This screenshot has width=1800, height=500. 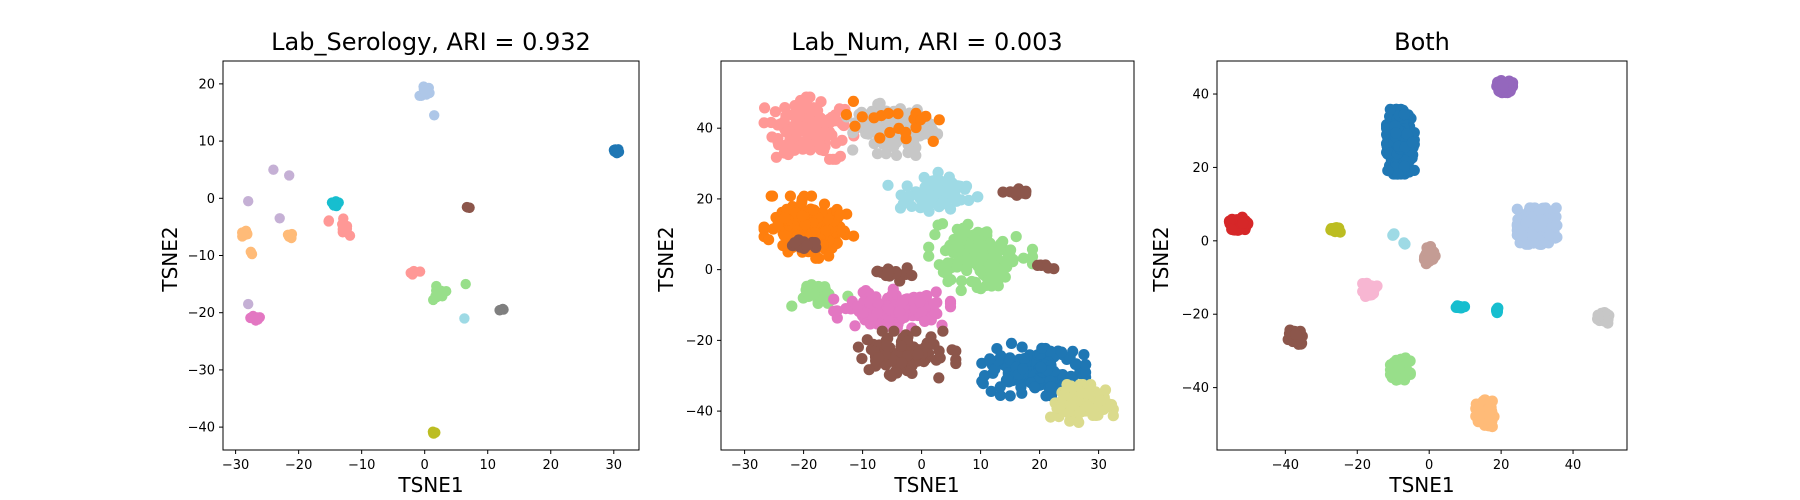 What do you see at coordinates (1039, 465) in the screenshot?
I see `x-tick-label: 20` at bounding box center [1039, 465].